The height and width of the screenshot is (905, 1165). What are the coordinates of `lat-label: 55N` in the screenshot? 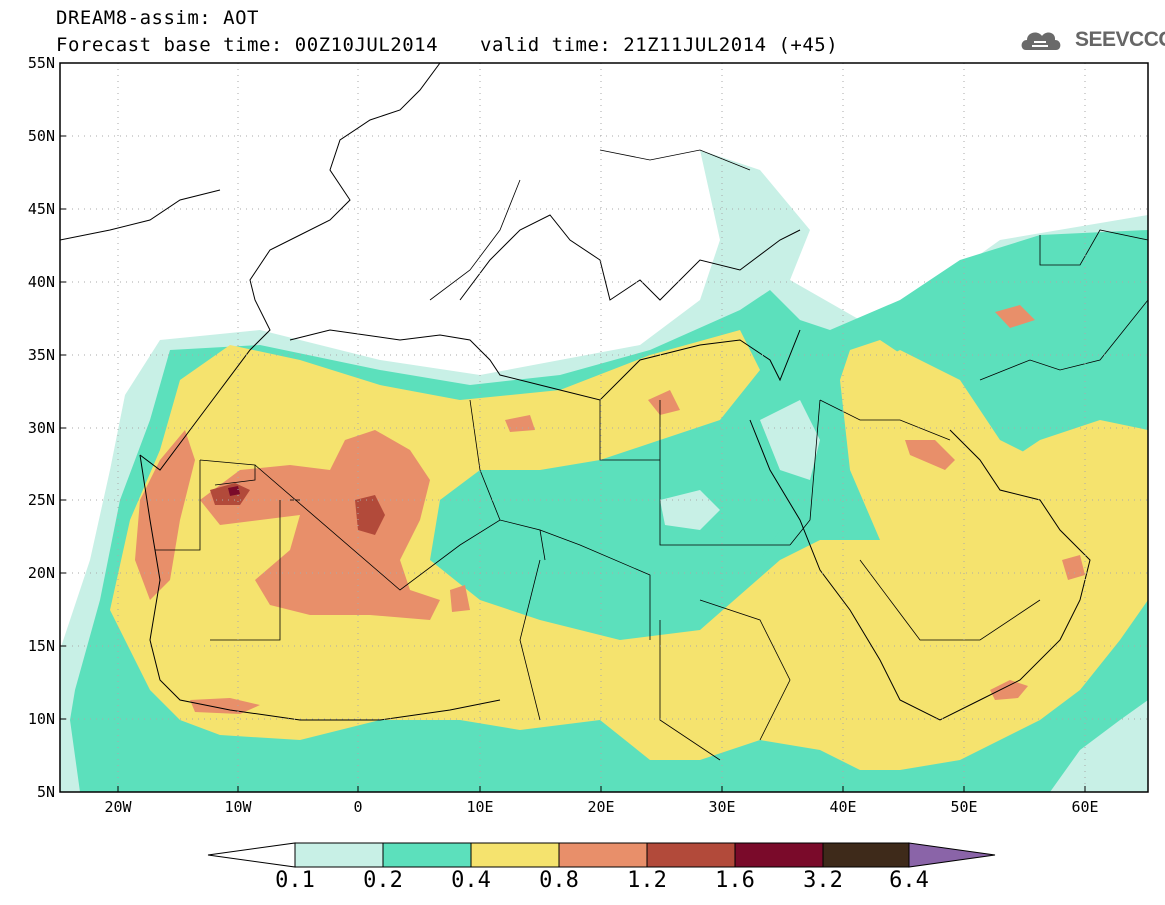 It's located at (41, 63).